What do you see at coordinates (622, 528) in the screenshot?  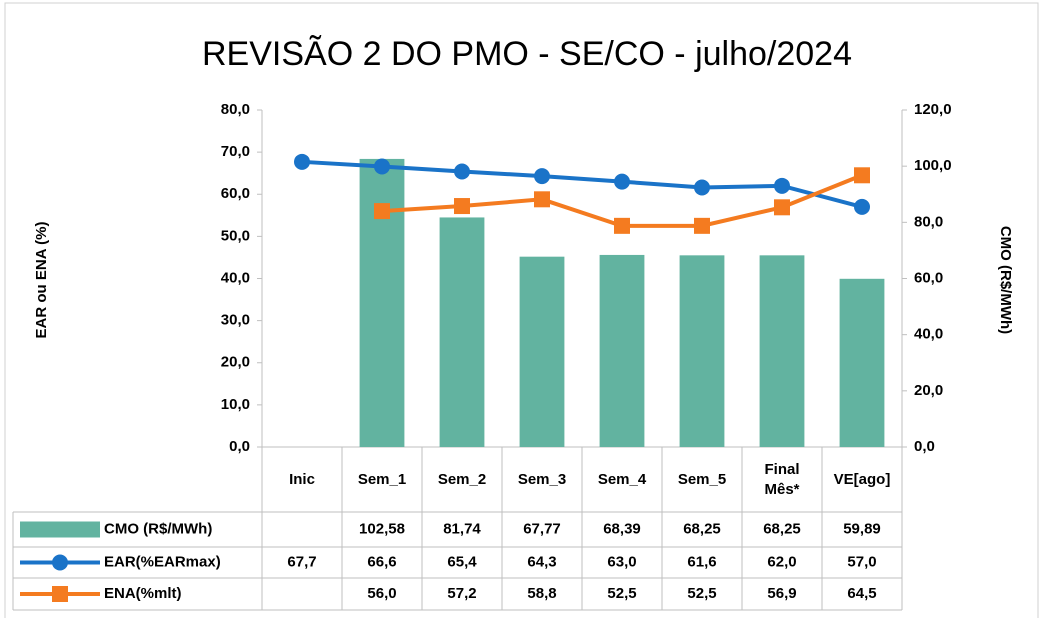 I see `table-value: 68,39` at bounding box center [622, 528].